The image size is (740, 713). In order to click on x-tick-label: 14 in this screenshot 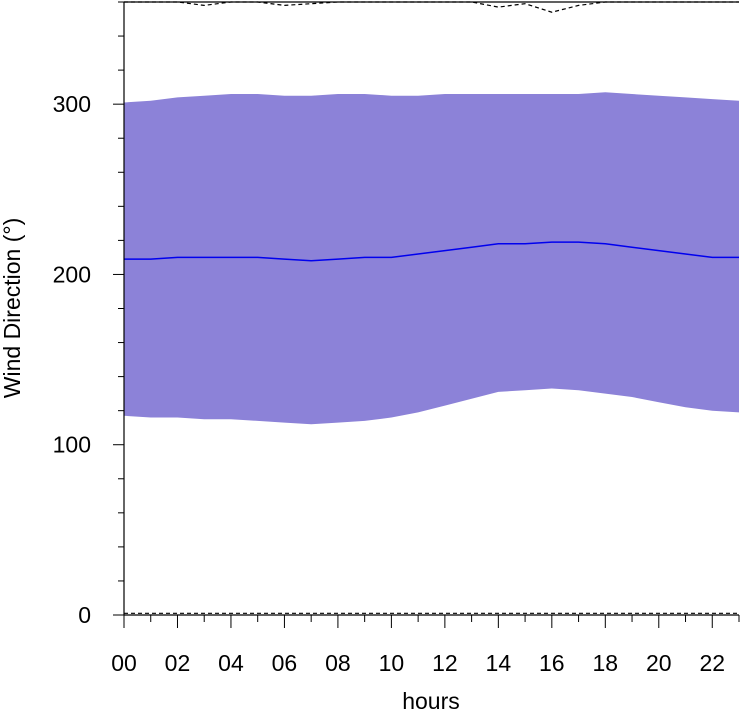, I will do `click(499, 663)`.